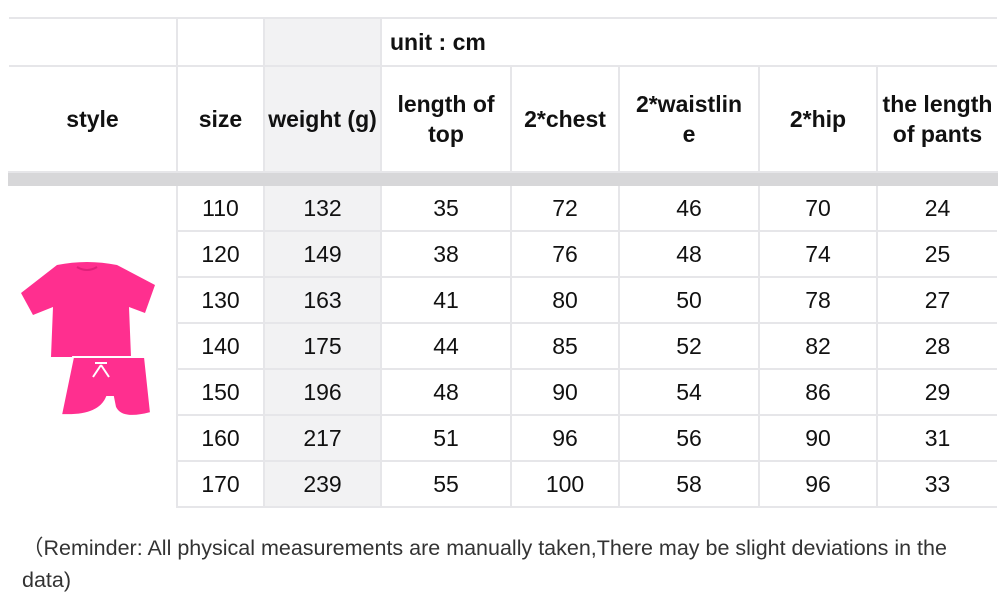 The width and height of the screenshot is (1000, 608). I want to click on style-image, so click(93, 345).